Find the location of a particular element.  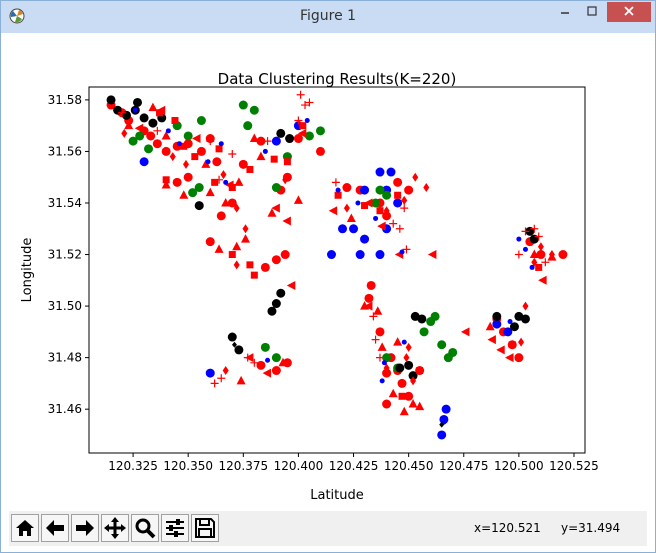

configure-subplots-icon is located at coordinates (175, 528).